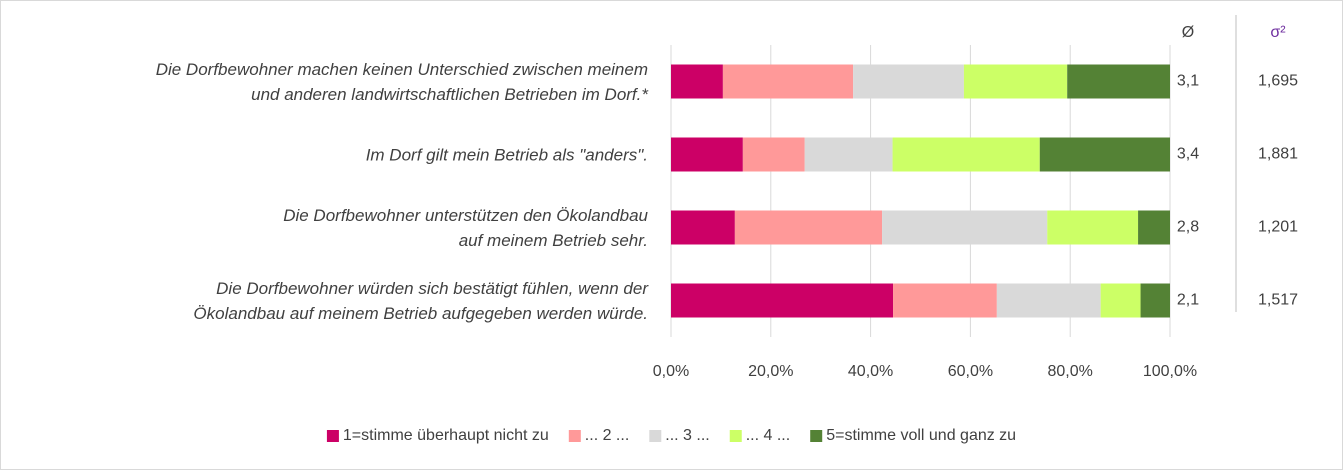 Image resolution: width=1343 pixels, height=470 pixels. What do you see at coordinates (671, 371) in the screenshot?
I see `x-tick-label: 0,0%` at bounding box center [671, 371].